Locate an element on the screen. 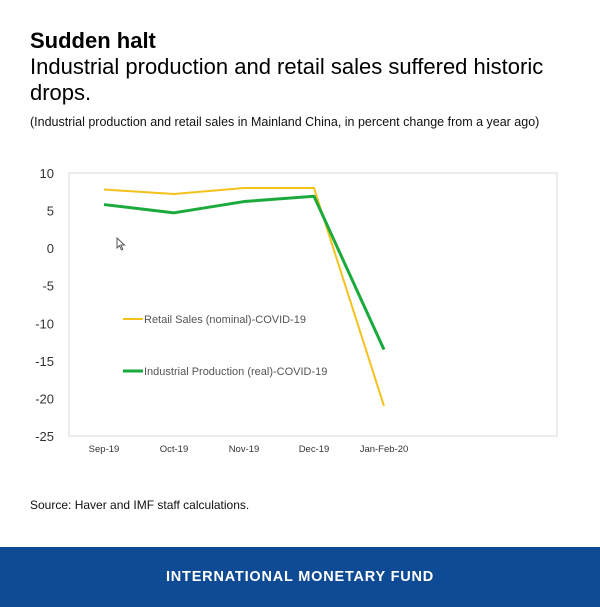 This screenshot has height=607, width=600. y-tick-label: 5 is located at coordinates (50, 211).